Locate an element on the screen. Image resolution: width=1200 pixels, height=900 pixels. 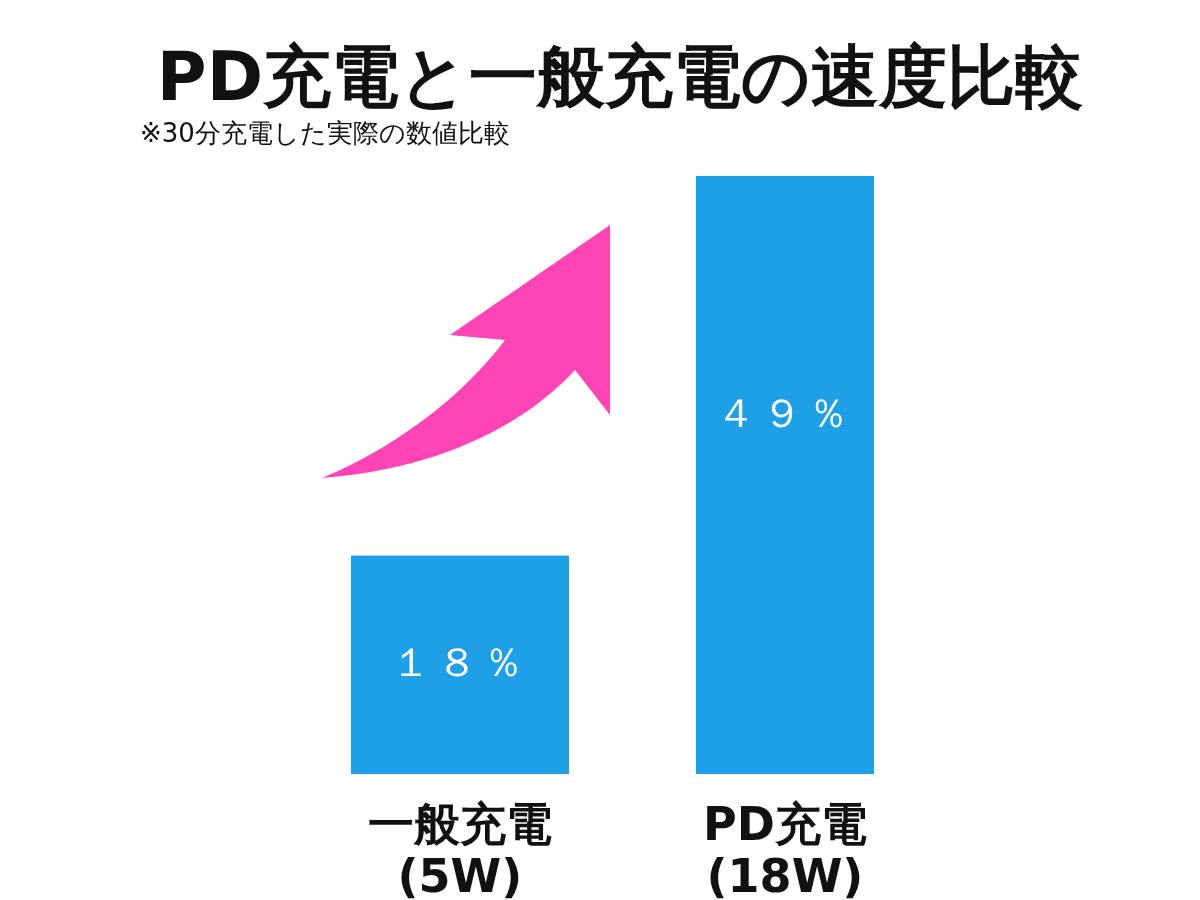
chart-title: PD充電と一般充電の速度比較 is located at coordinates (620, 76).